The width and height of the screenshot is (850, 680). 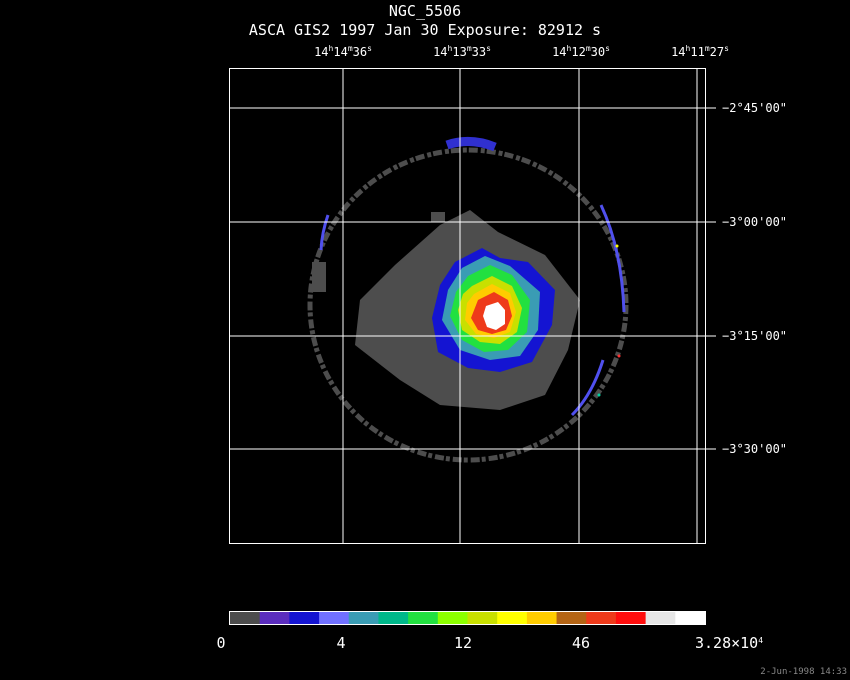 I want to click on ra-label: 14h14m36s, so click(x=343, y=52).